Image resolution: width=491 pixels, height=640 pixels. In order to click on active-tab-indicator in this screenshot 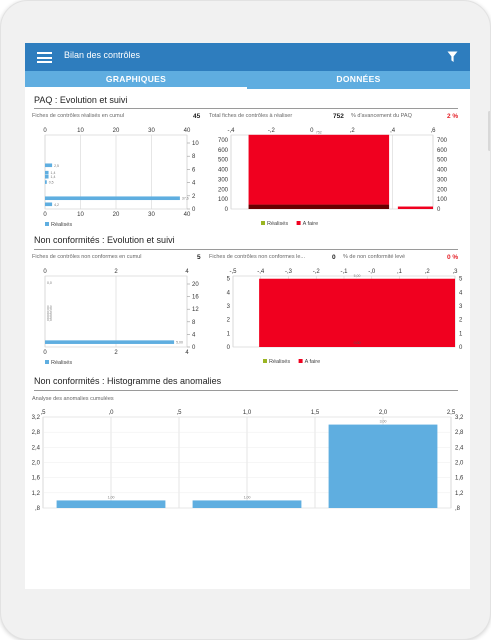, I will do `click(136, 88)`.